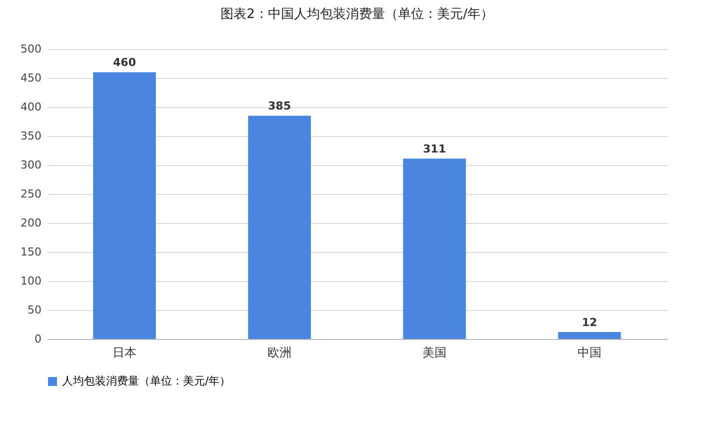 The image size is (704, 430). I want to click on data-label: 385, so click(279, 106).